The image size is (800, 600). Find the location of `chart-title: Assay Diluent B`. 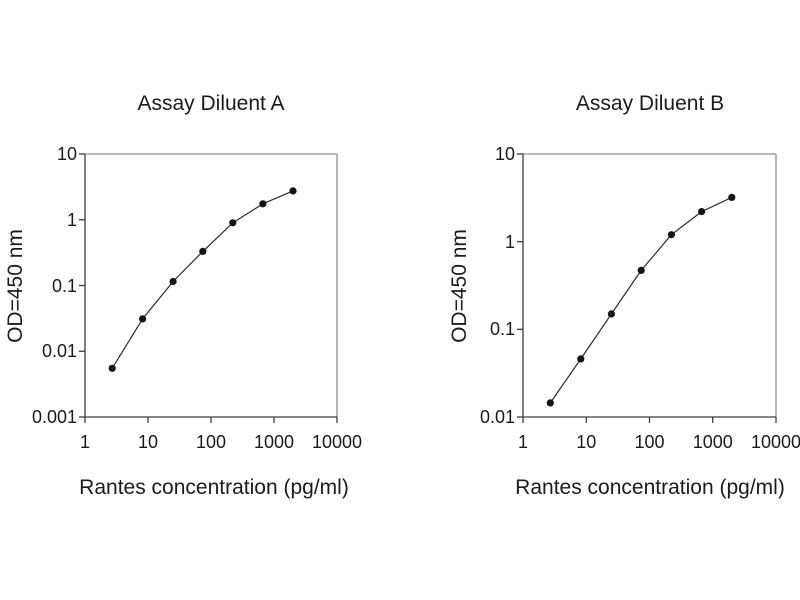

chart-title: Assay Diluent B is located at coordinates (650, 103).